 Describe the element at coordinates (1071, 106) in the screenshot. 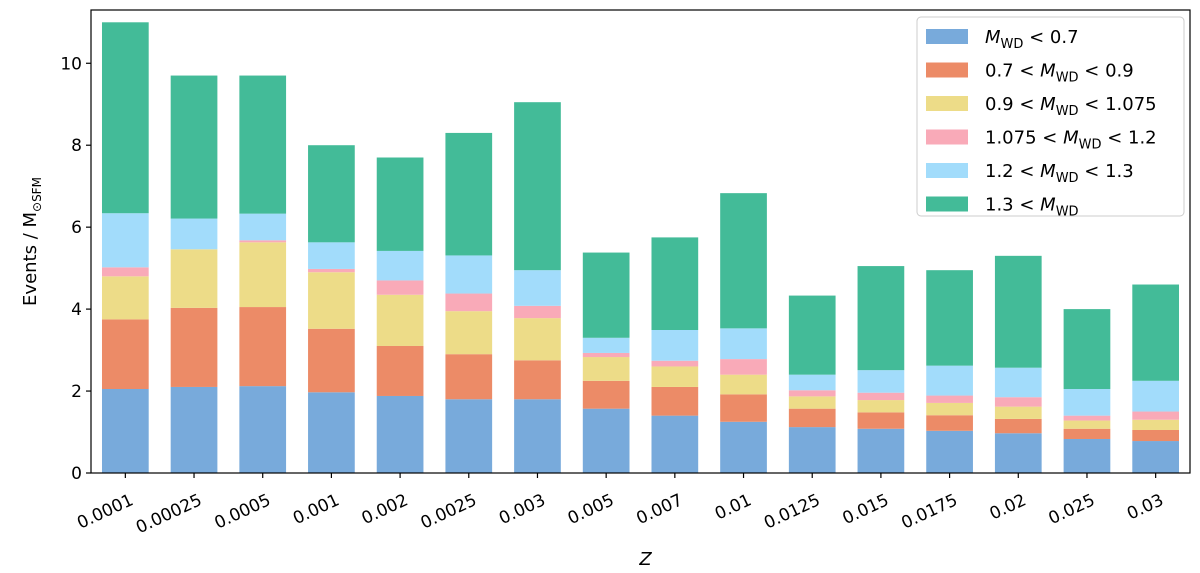

I see `legend-label: 0.9 < MWD < 1.075` at that location.